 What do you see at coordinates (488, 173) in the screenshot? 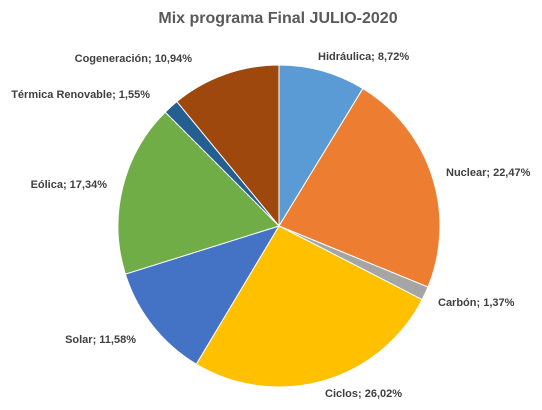
I see `data-label-nuclear: Nuclear; 22,47%` at bounding box center [488, 173].